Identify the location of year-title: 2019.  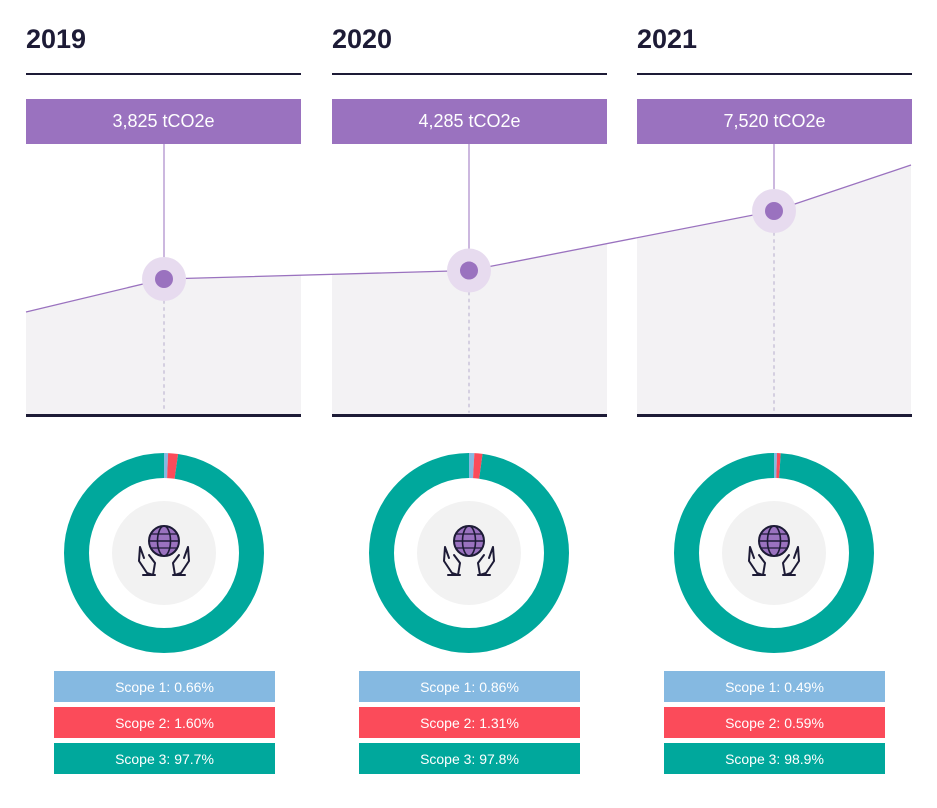
(56, 39).